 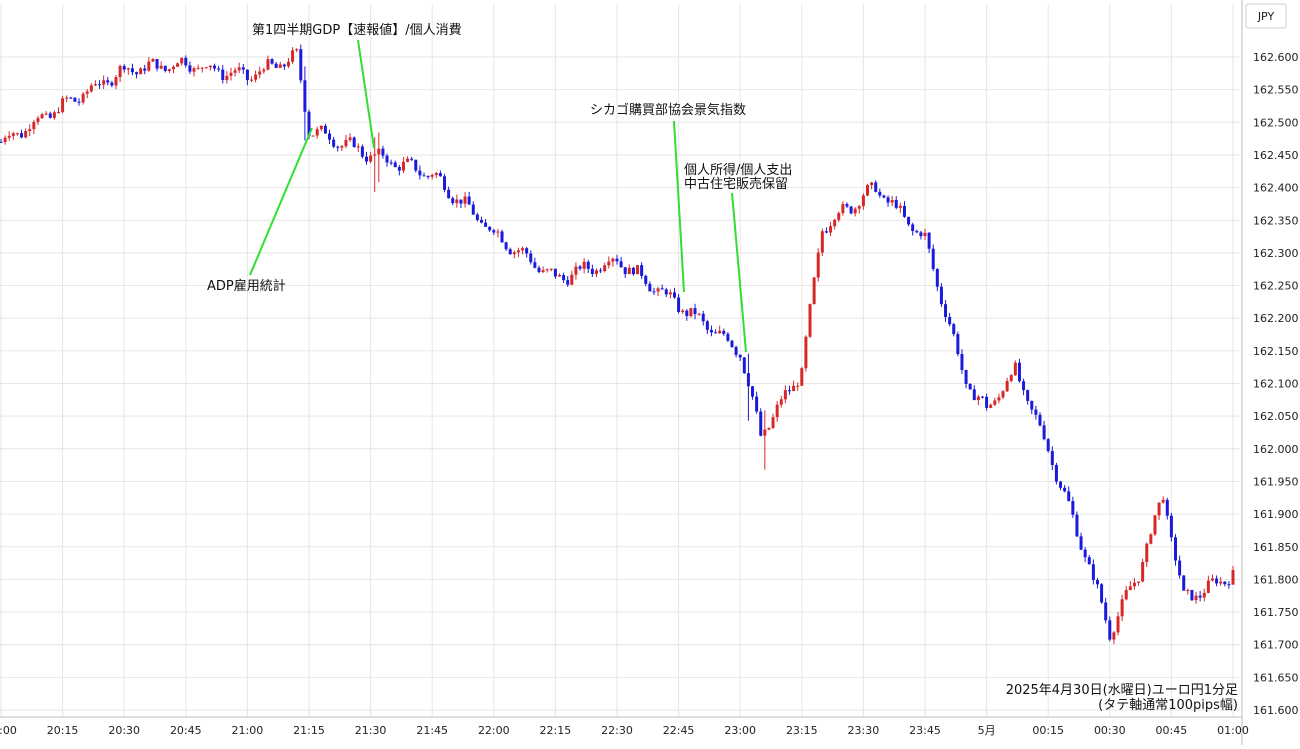 What do you see at coordinates (925, 730) in the screenshot?
I see `x-tick-label: 23:45` at bounding box center [925, 730].